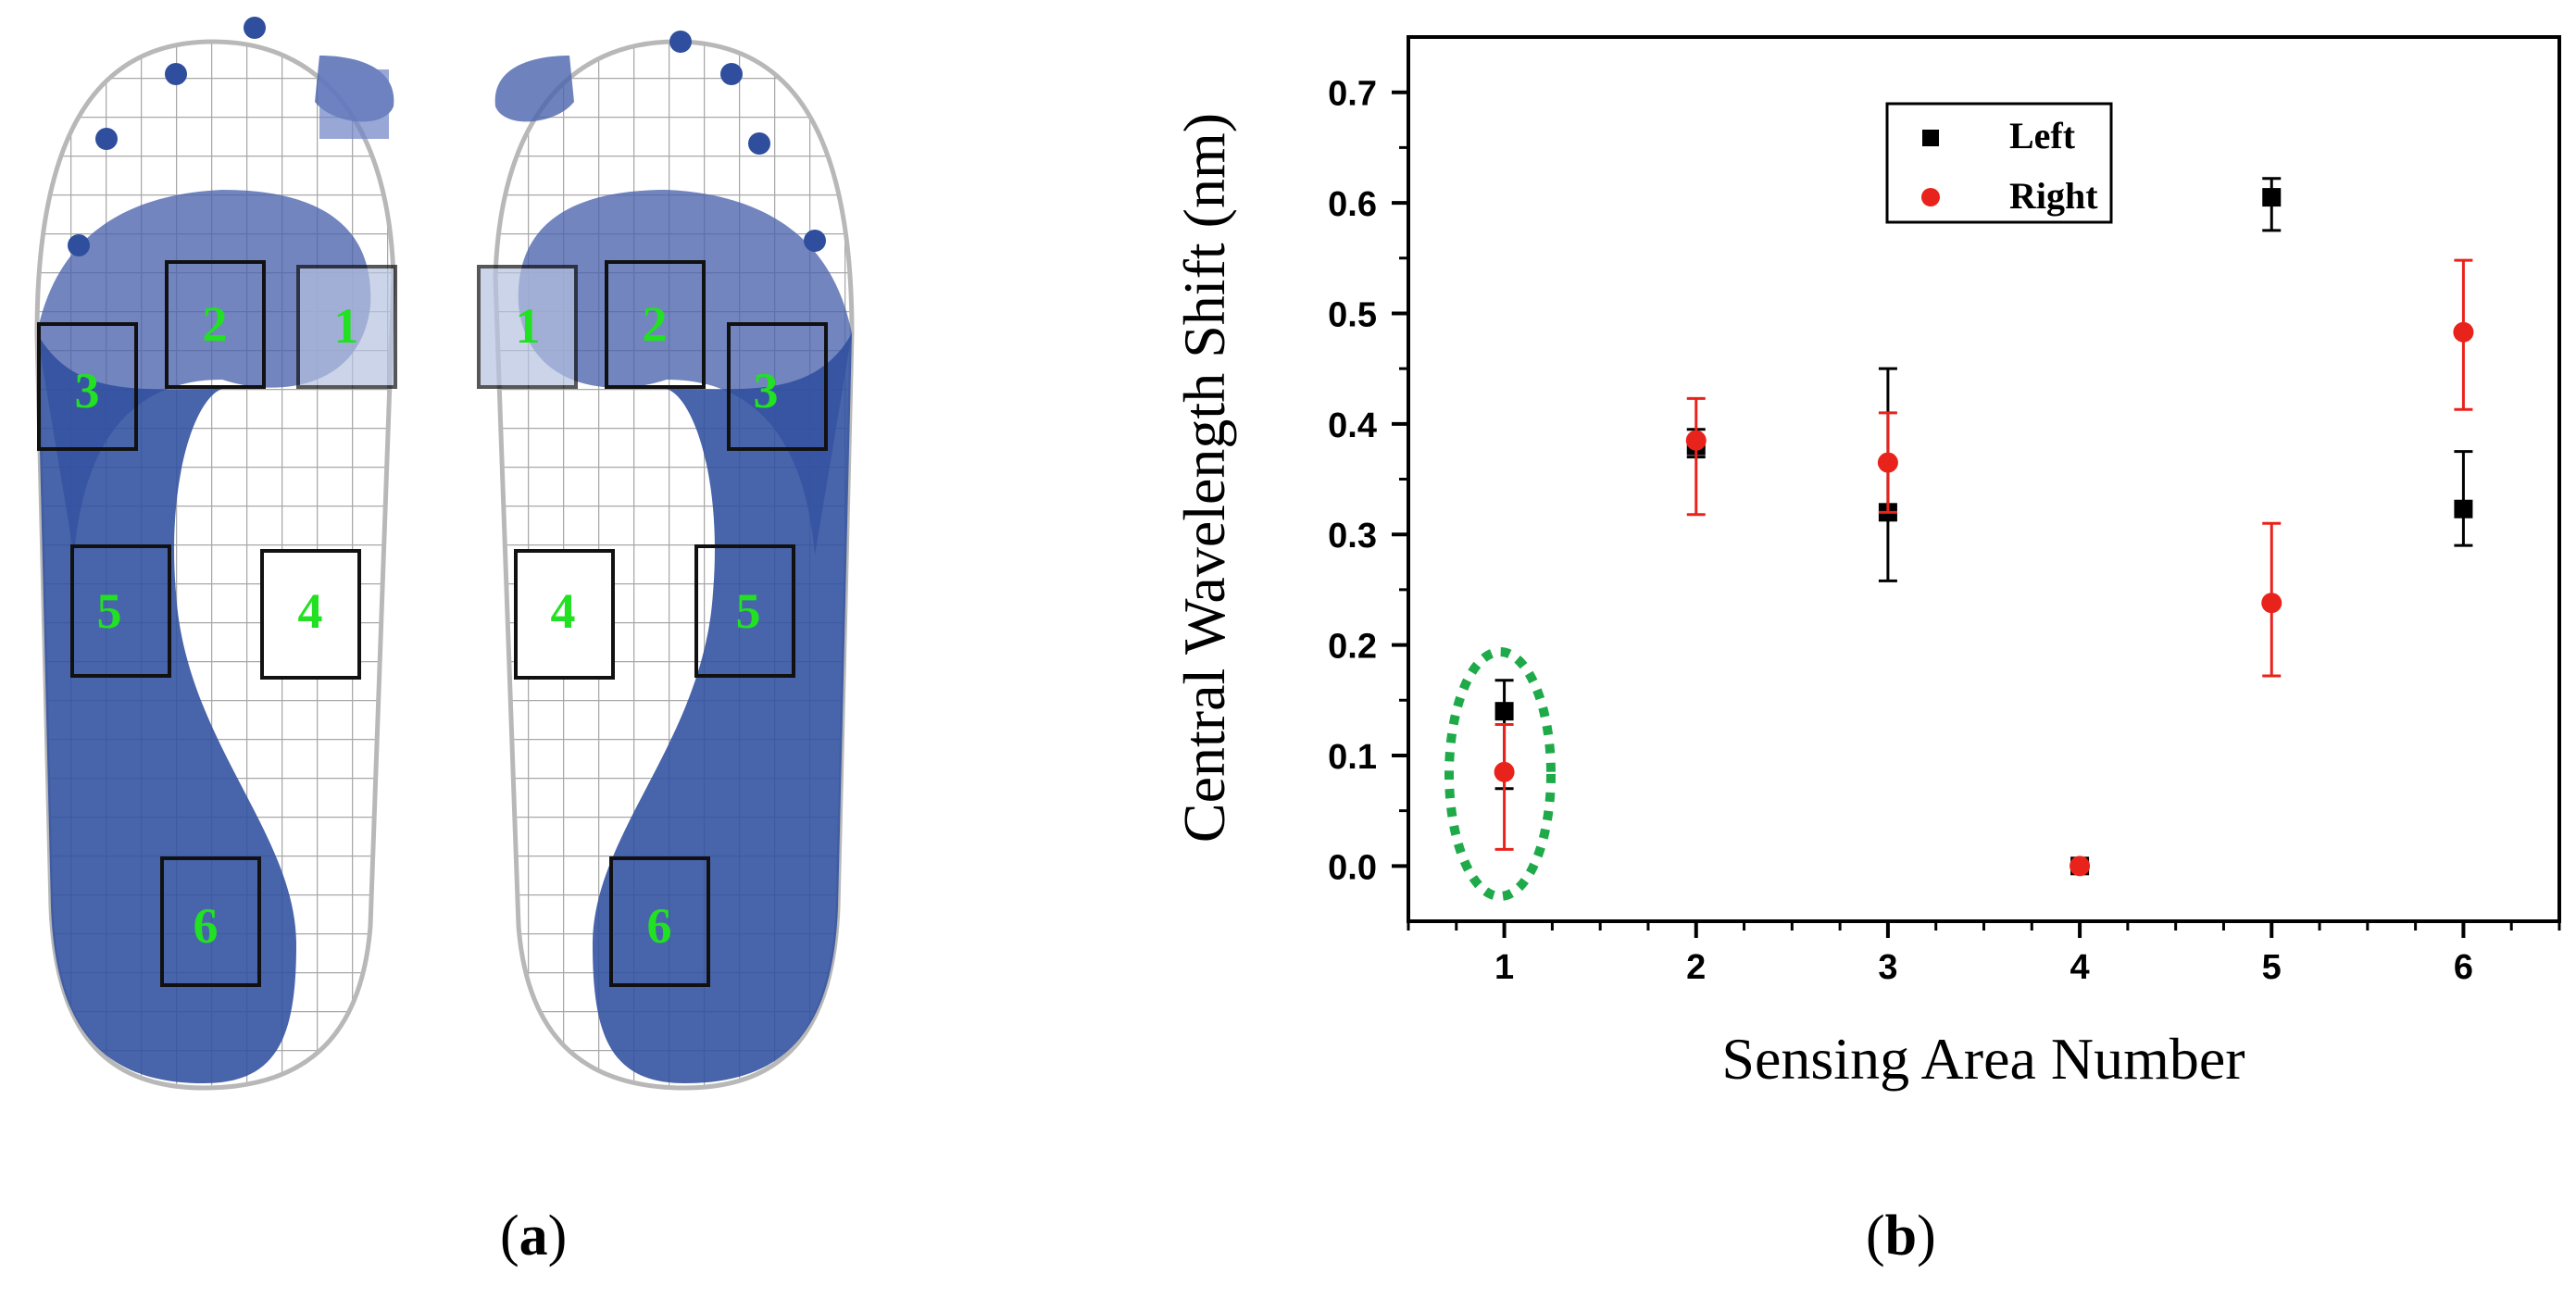 The width and height of the screenshot is (2576, 1299). I want to click on y-axis-label: Central Wavelength Shift (nm), so click(1204, 478).